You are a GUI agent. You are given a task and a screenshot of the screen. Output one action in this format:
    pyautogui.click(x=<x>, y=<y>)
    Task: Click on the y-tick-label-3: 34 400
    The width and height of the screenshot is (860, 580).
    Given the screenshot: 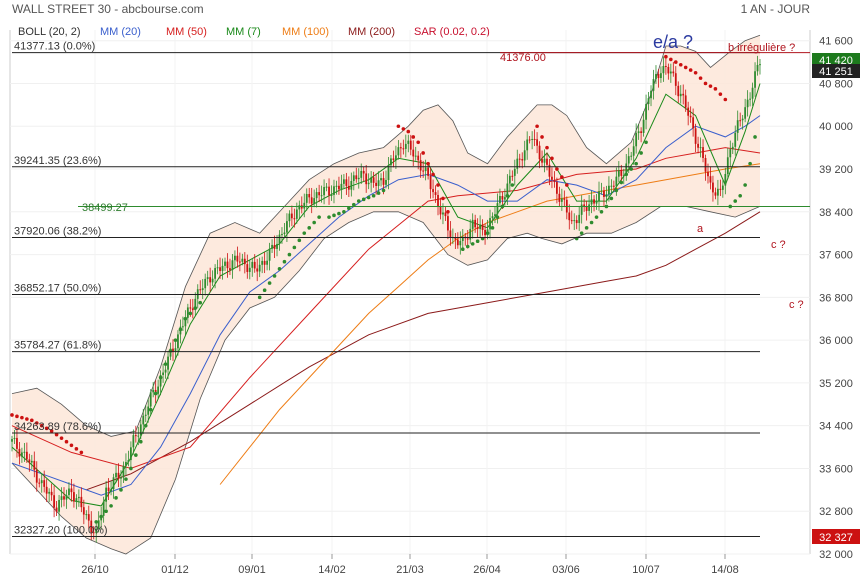 What is the action you would take?
    pyautogui.click(x=836, y=427)
    